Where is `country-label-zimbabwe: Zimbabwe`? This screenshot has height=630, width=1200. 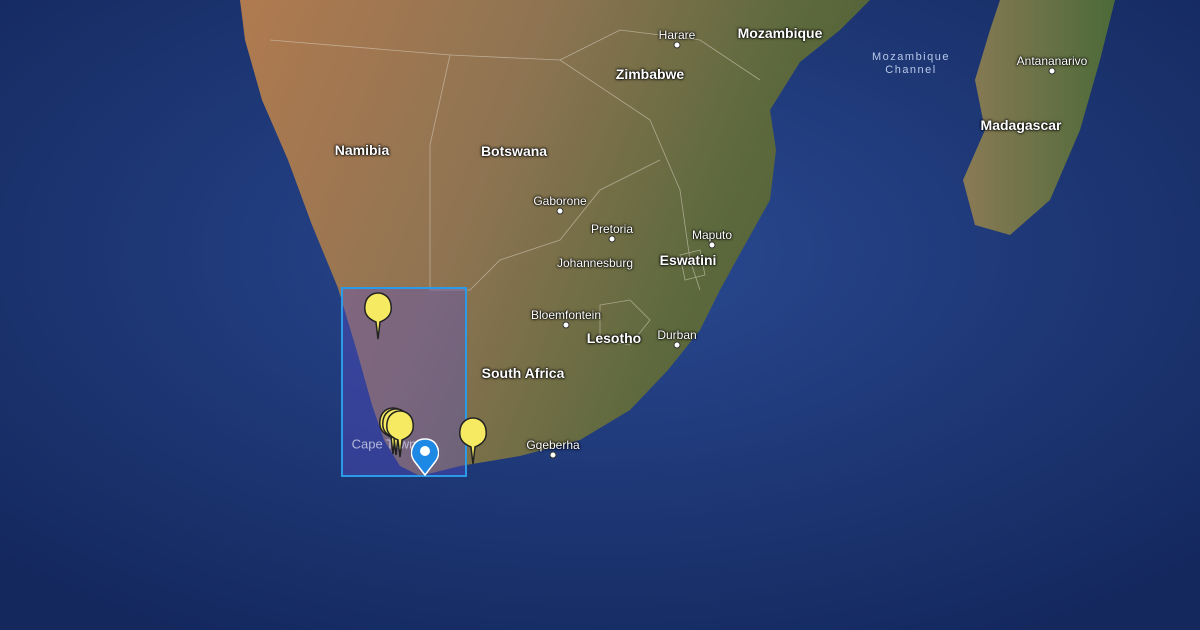
country-label-zimbabwe: Zimbabwe is located at coordinates (650, 74).